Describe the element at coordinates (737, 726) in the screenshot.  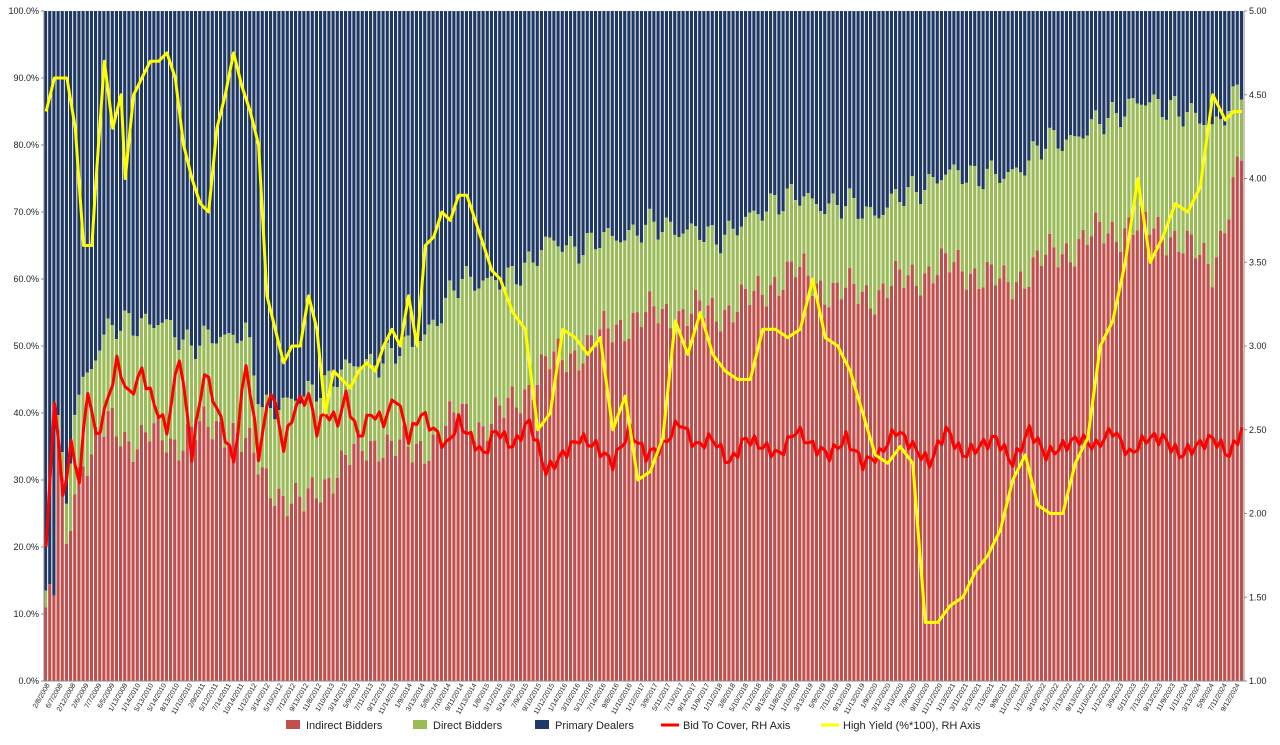
I see `legend-label: Bid To Cover, RH Axis` at that location.